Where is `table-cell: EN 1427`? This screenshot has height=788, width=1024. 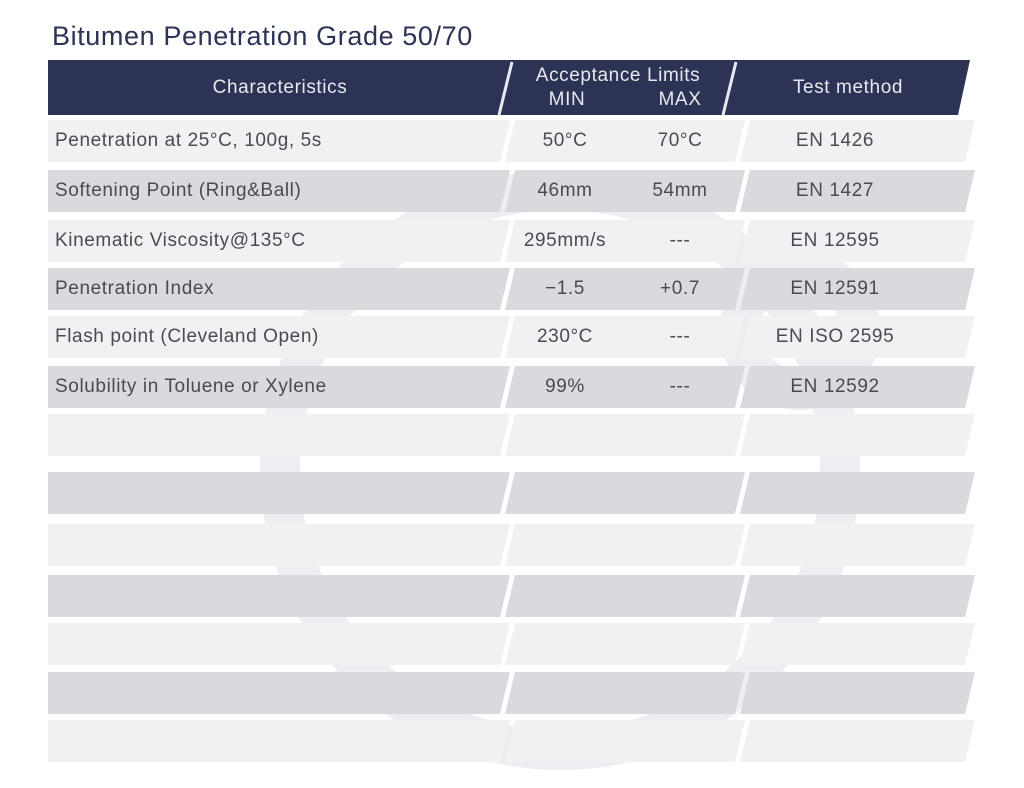 table-cell: EN 1427 is located at coordinates (835, 190).